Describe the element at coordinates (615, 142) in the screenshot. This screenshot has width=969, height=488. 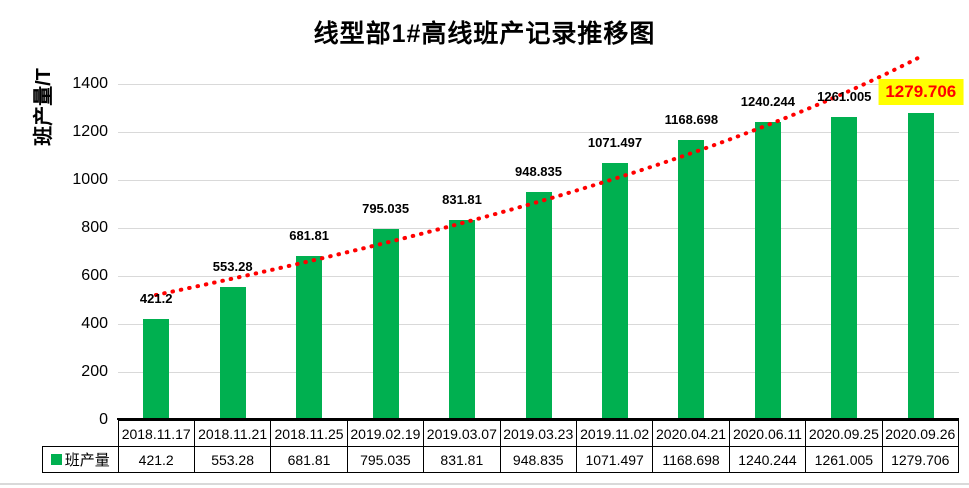
I see `data-label: 1071.497` at that location.